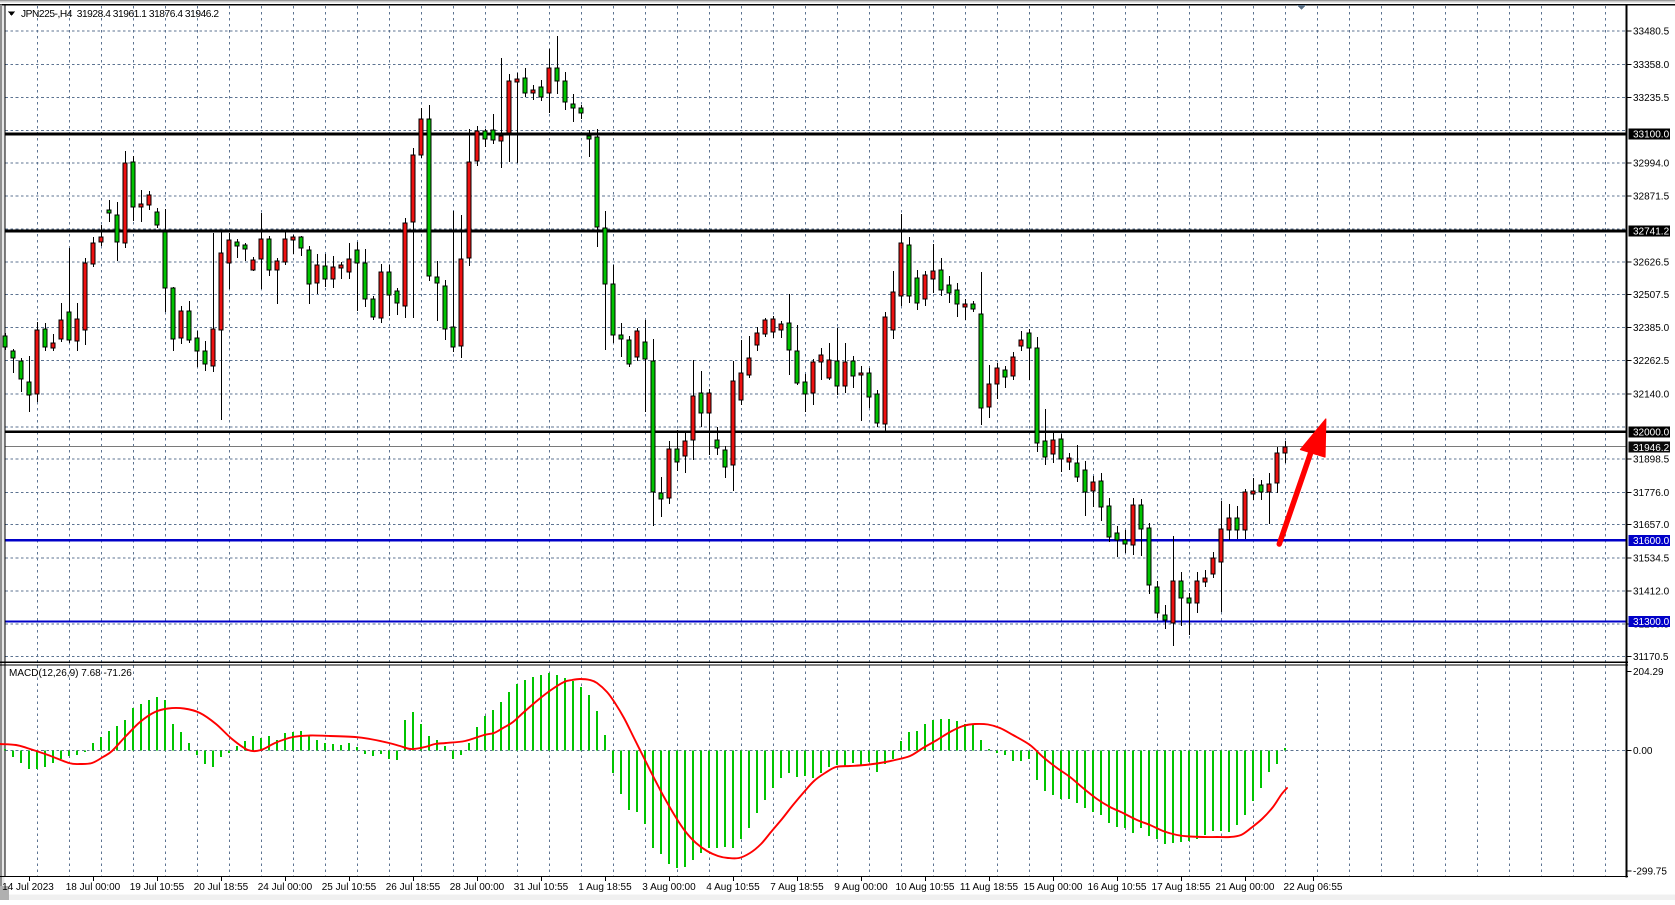  What do you see at coordinates (1651, 432) in the screenshot?
I see `svg-text: 32000.0` at bounding box center [1651, 432].